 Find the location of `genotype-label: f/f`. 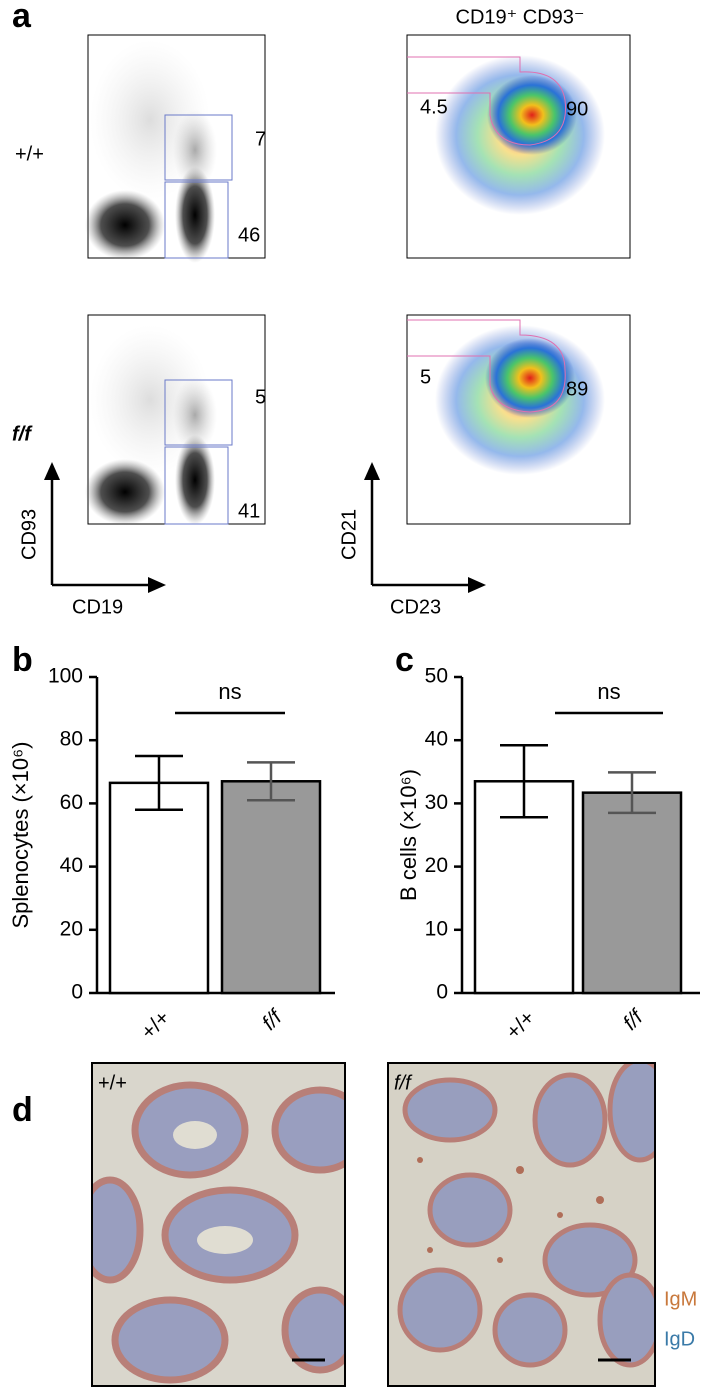

genotype-label: f/f is located at coordinates (22, 434).